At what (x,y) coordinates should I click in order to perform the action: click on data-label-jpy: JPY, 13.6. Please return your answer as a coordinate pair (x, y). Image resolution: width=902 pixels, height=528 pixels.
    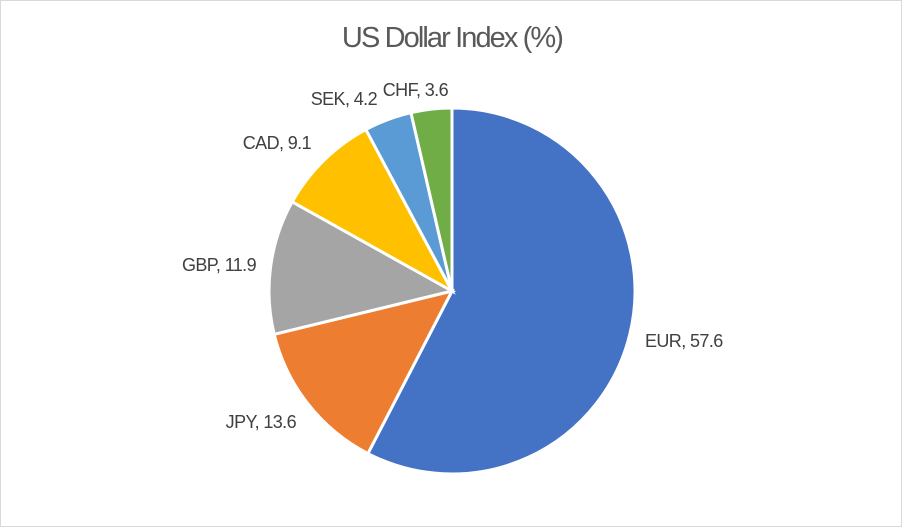
    Looking at the image, I should click on (261, 422).